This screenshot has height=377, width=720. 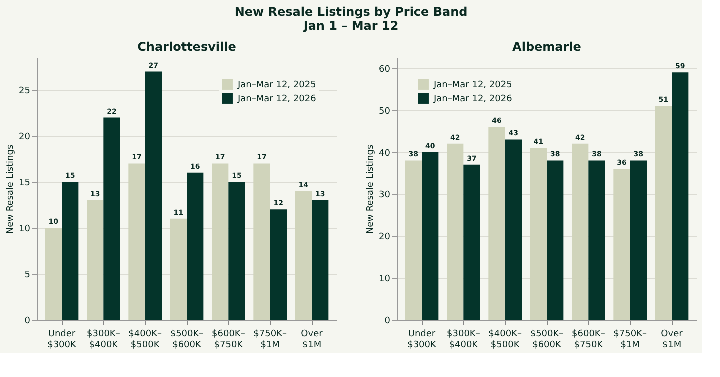 What do you see at coordinates (385, 195) in the screenshot?
I see `y-tick-label: 30` at bounding box center [385, 195].